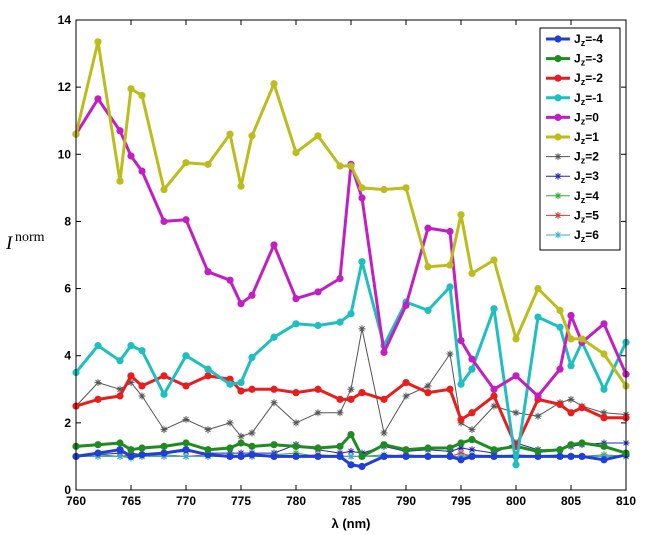 This screenshot has width=654, height=535. Describe the element at coordinates (296, 501) in the screenshot. I see `x-tick-label-4: 780` at that location.